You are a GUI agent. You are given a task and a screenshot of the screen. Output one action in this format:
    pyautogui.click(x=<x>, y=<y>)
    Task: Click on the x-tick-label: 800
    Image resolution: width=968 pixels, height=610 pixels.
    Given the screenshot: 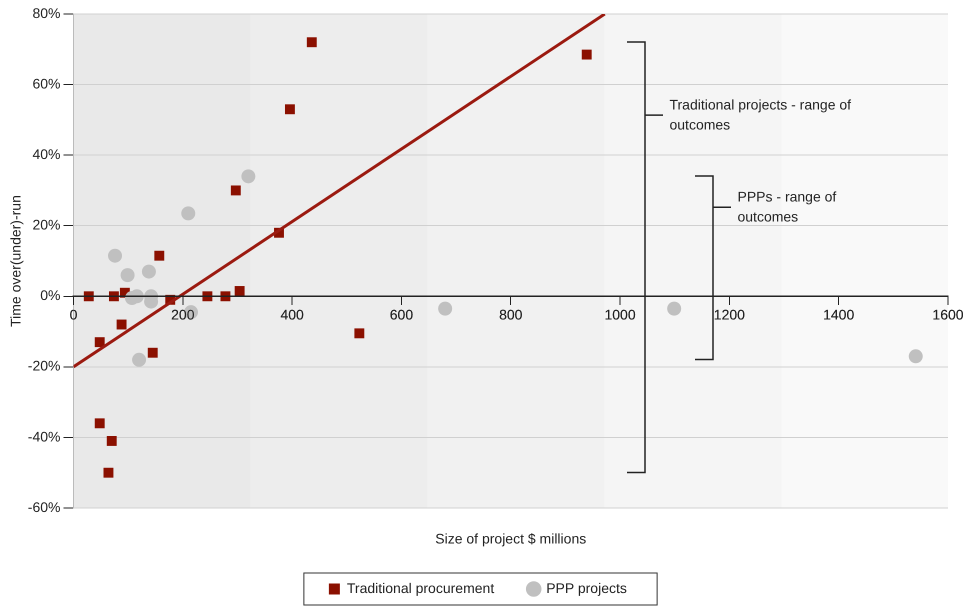 What is the action you would take?
    pyautogui.click(x=511, y=314)
    